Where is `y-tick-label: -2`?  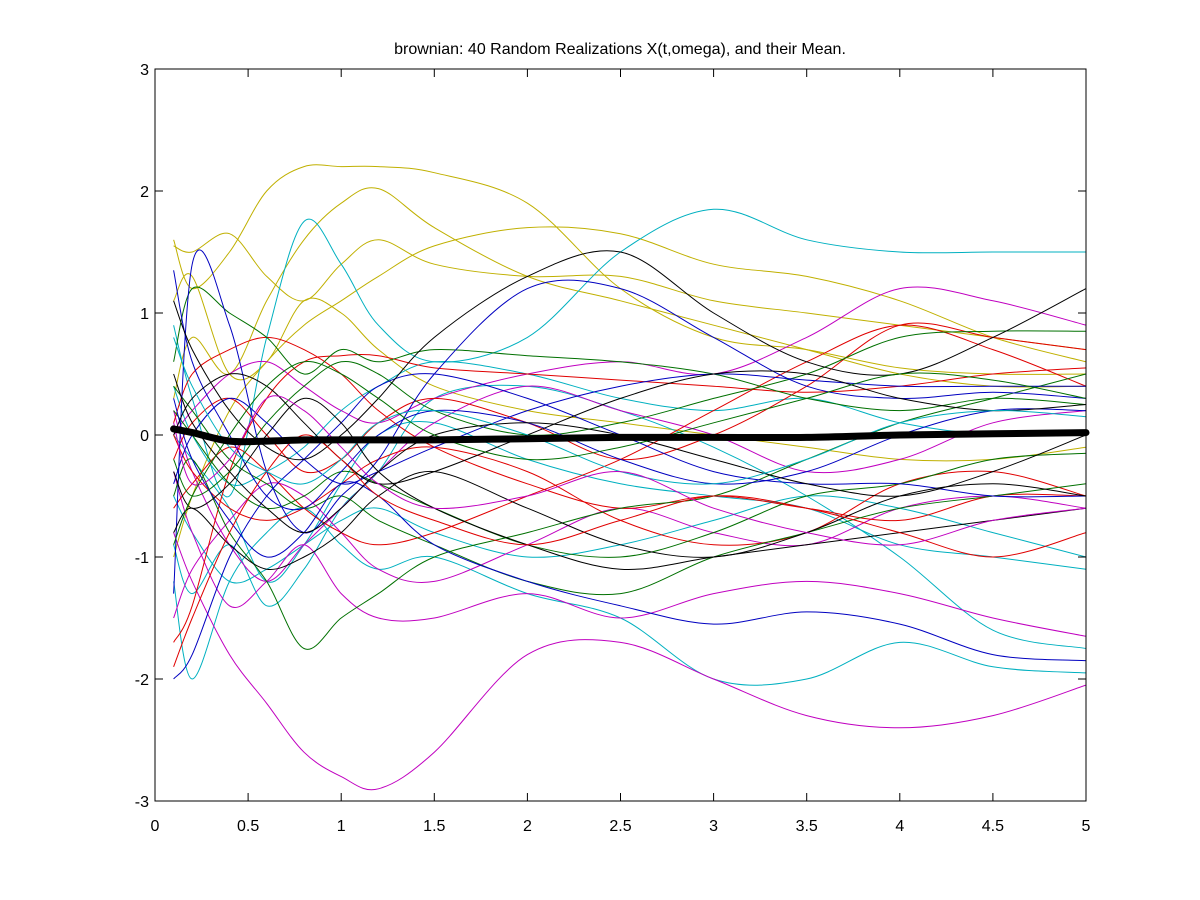 y-tick-label: -2 is located at coordinates (142, 680).